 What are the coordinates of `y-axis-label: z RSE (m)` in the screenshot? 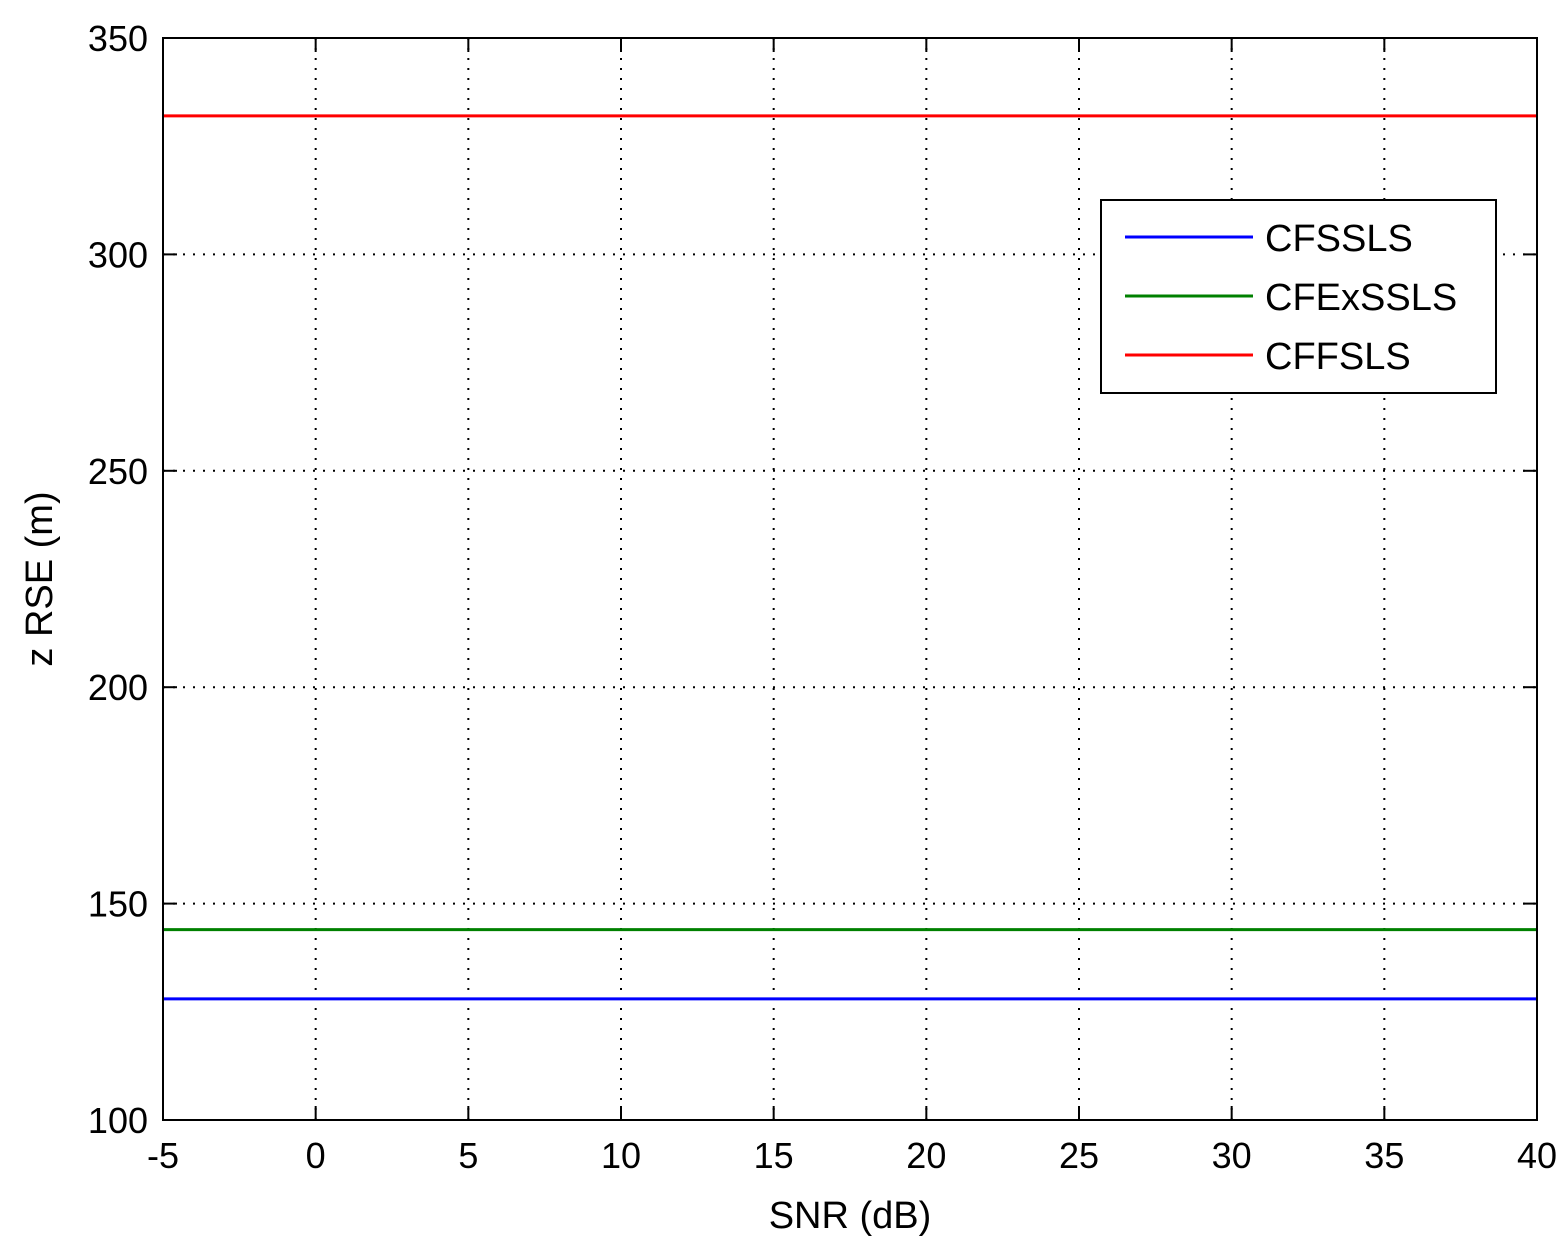 It's located at (40, 578).